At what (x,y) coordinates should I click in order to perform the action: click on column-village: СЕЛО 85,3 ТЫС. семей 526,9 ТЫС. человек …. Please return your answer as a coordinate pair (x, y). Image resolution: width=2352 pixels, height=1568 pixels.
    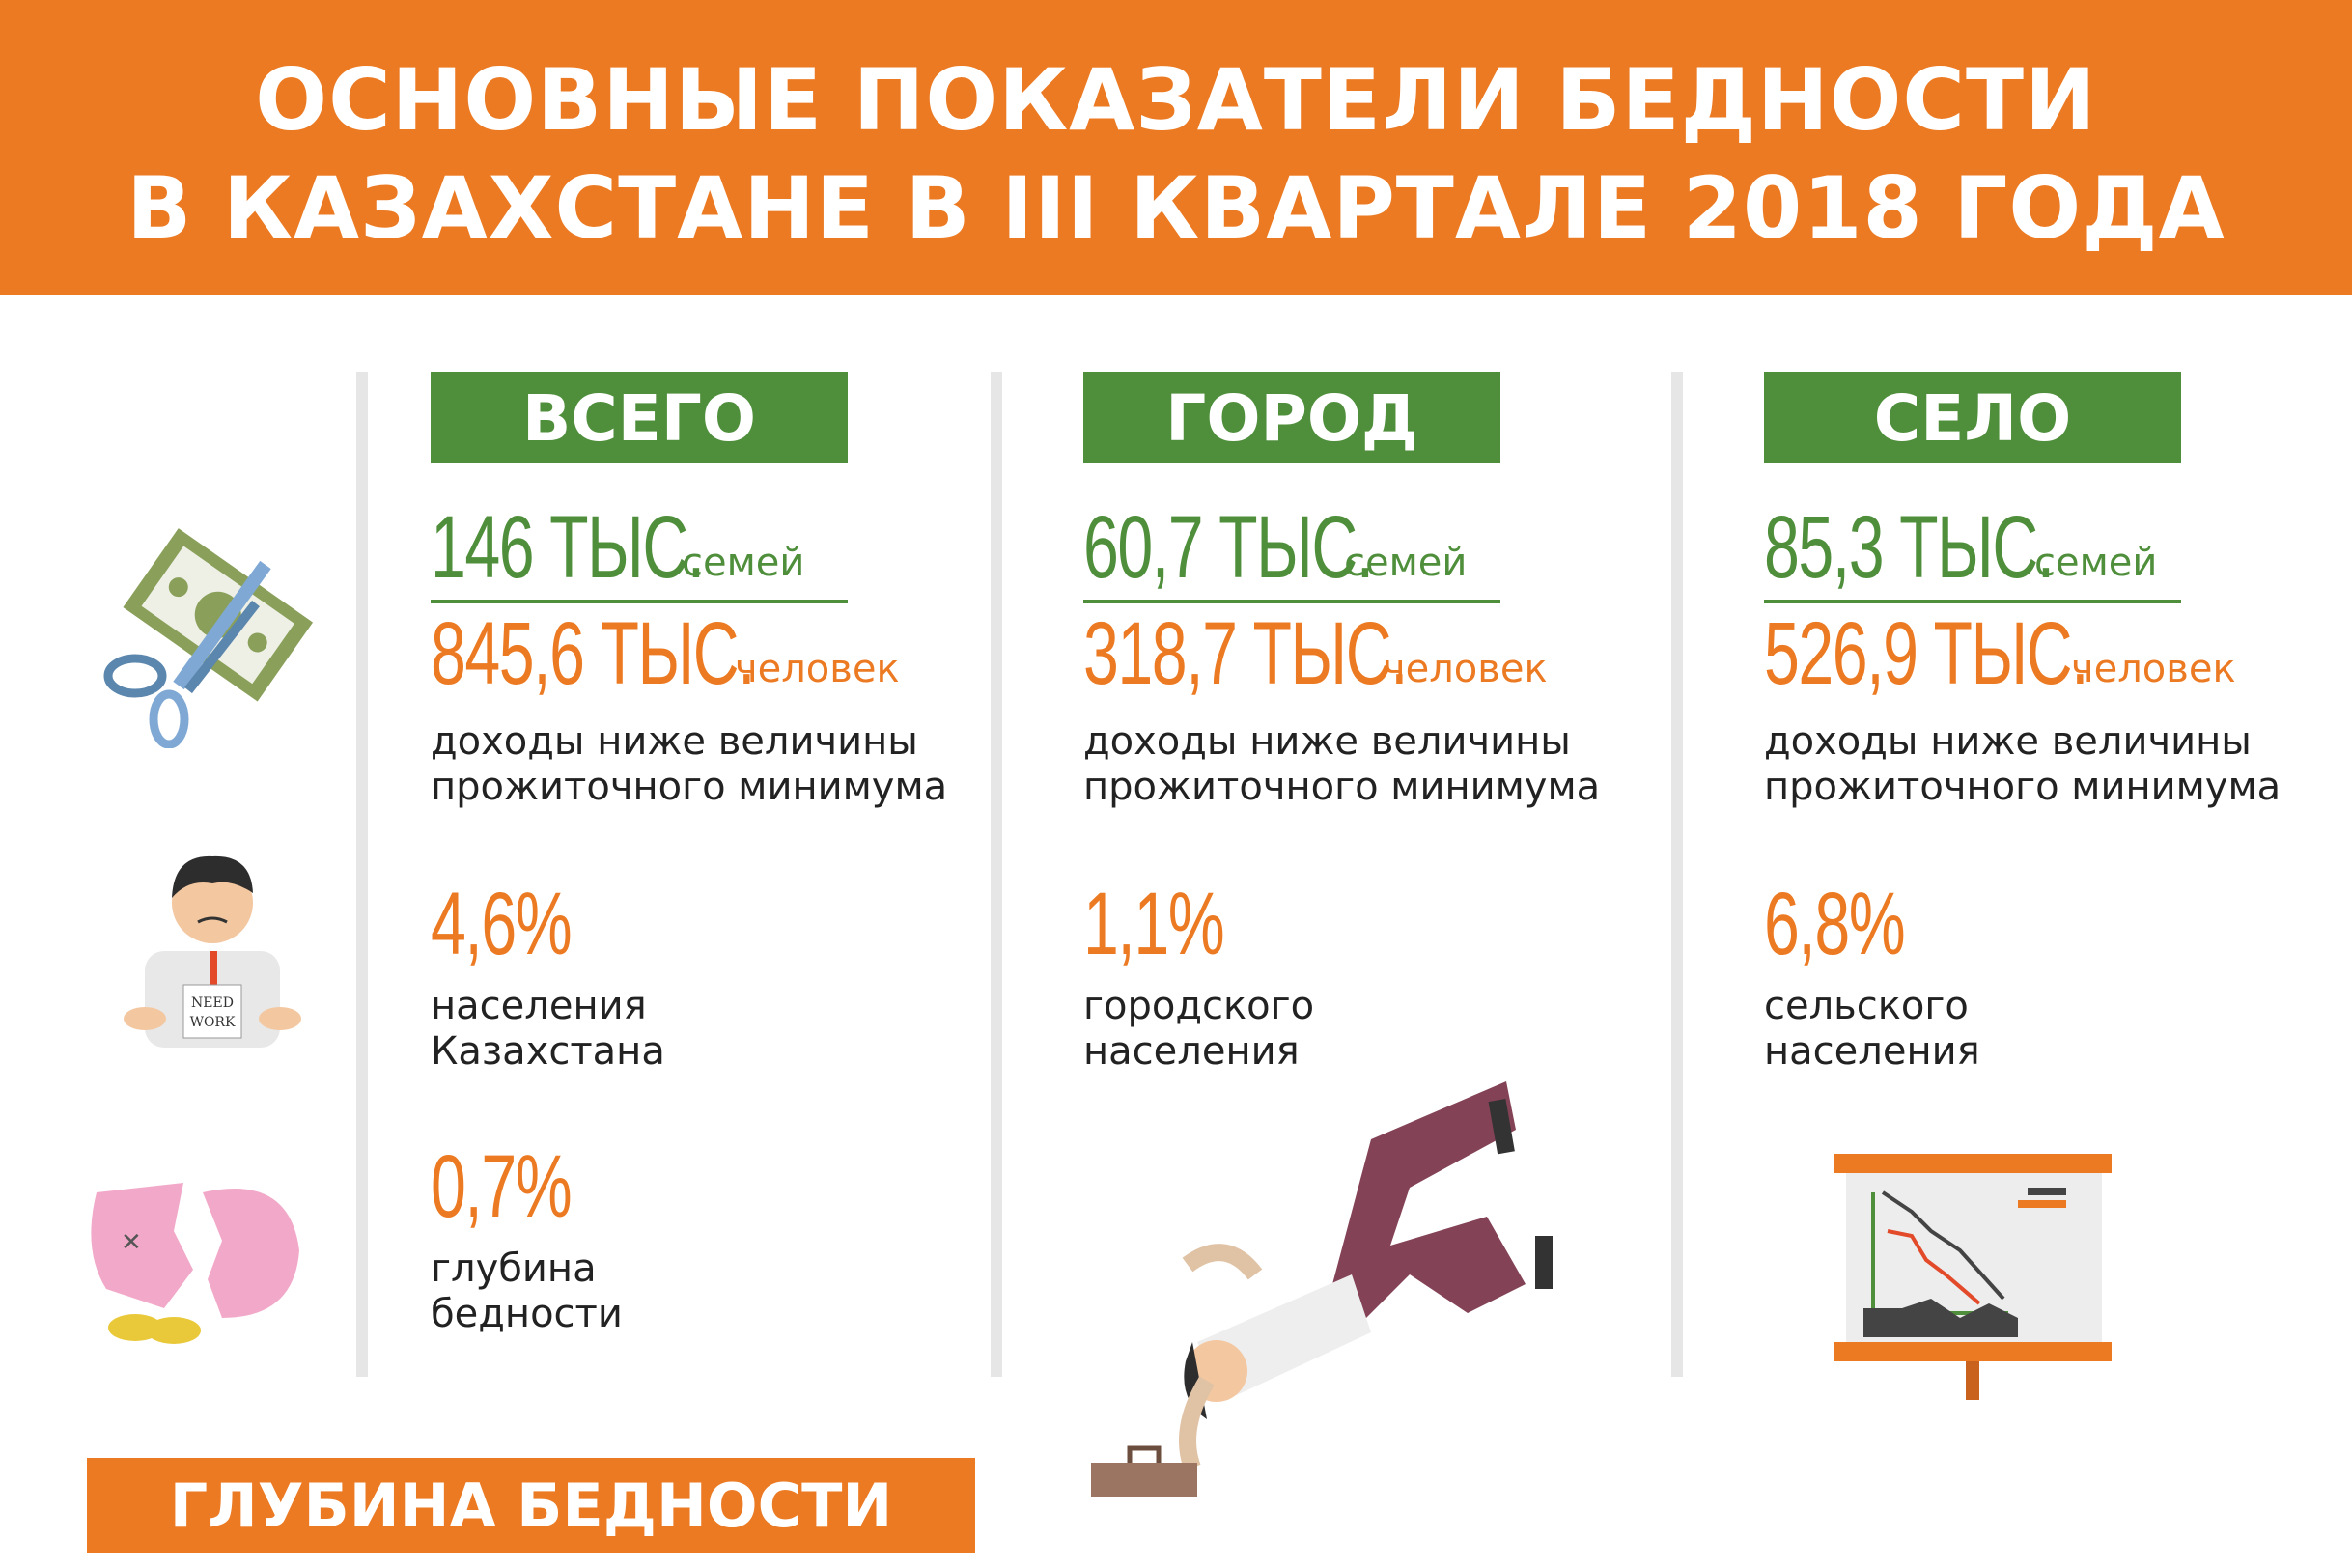
    Looking at the image, I should click on (2058, 723).